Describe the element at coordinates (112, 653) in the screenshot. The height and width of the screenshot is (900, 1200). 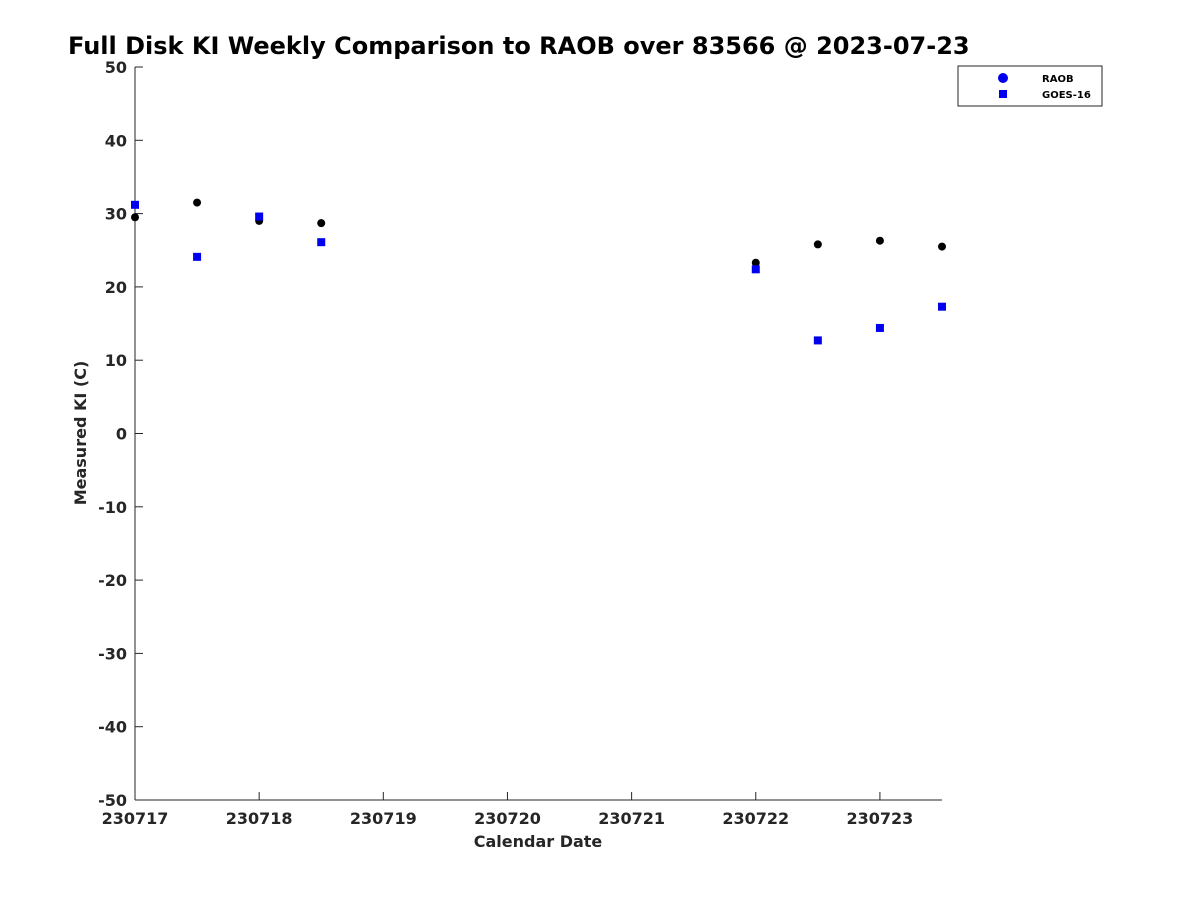
I see `y-tick-label: -30` at that location.